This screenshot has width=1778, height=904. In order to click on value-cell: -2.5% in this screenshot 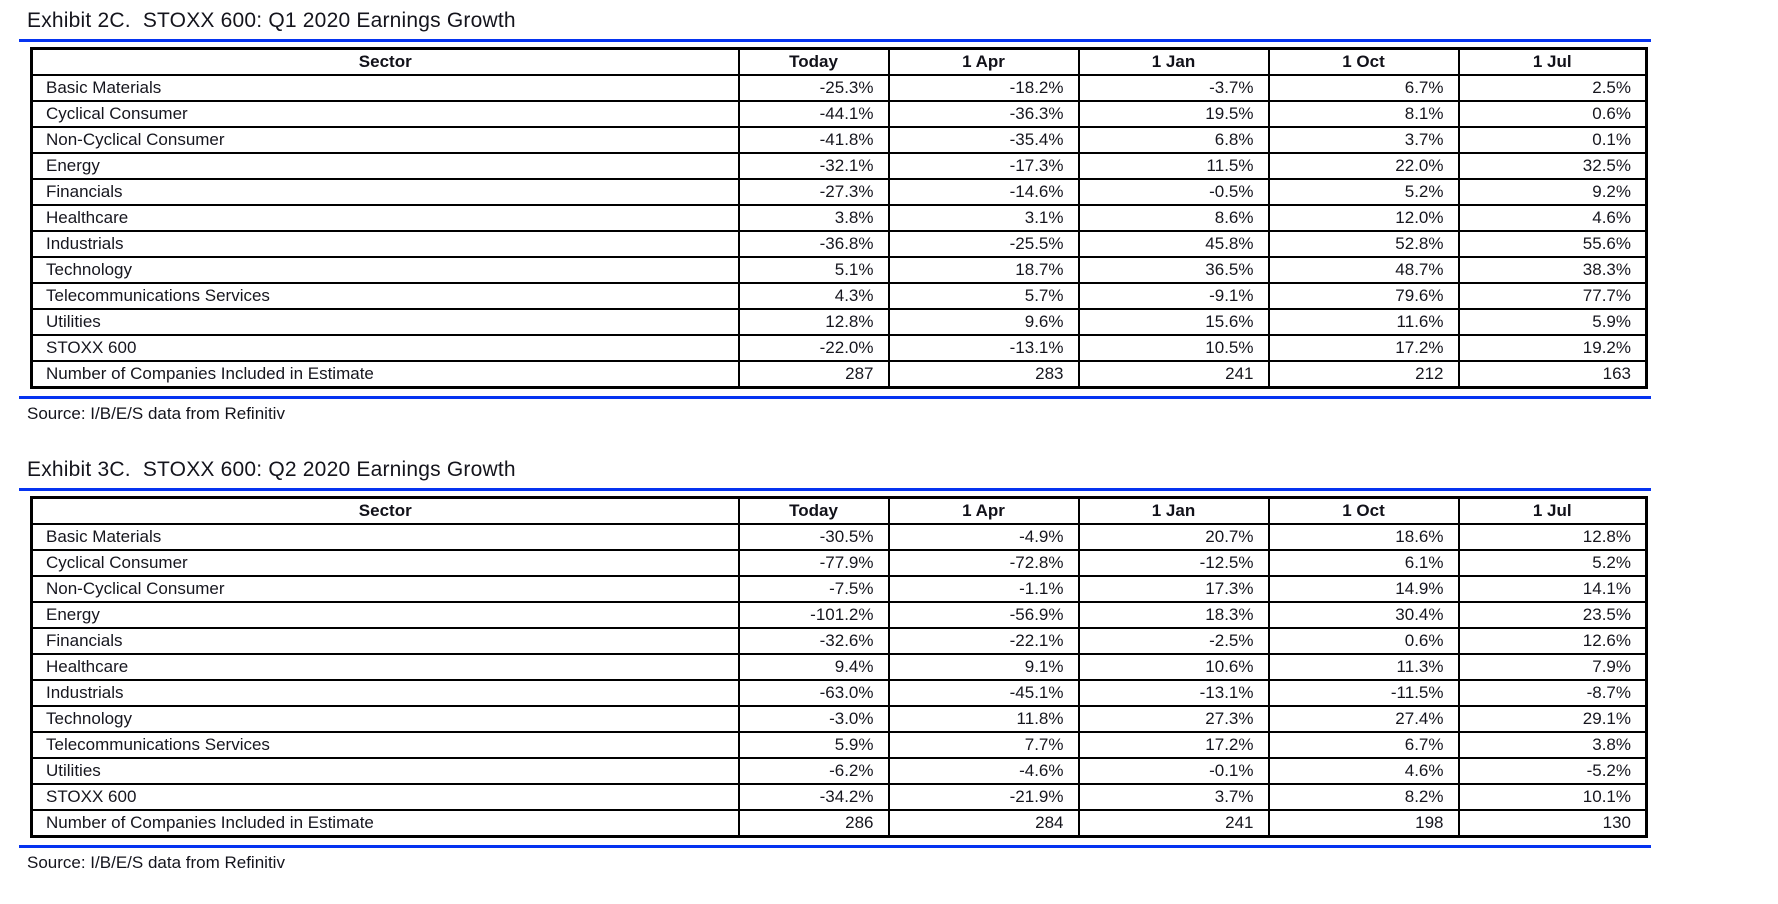, I will do `click(1173, 641)`.